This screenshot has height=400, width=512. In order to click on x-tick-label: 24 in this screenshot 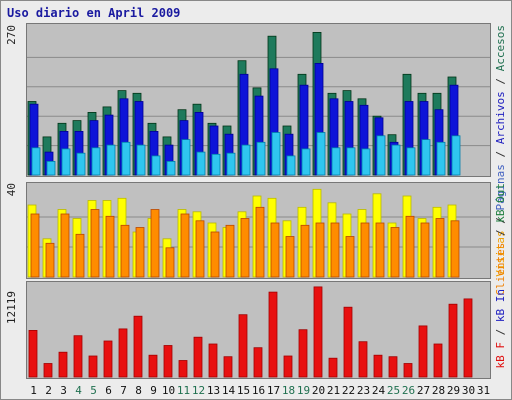, I will do `click(379, 390)`.